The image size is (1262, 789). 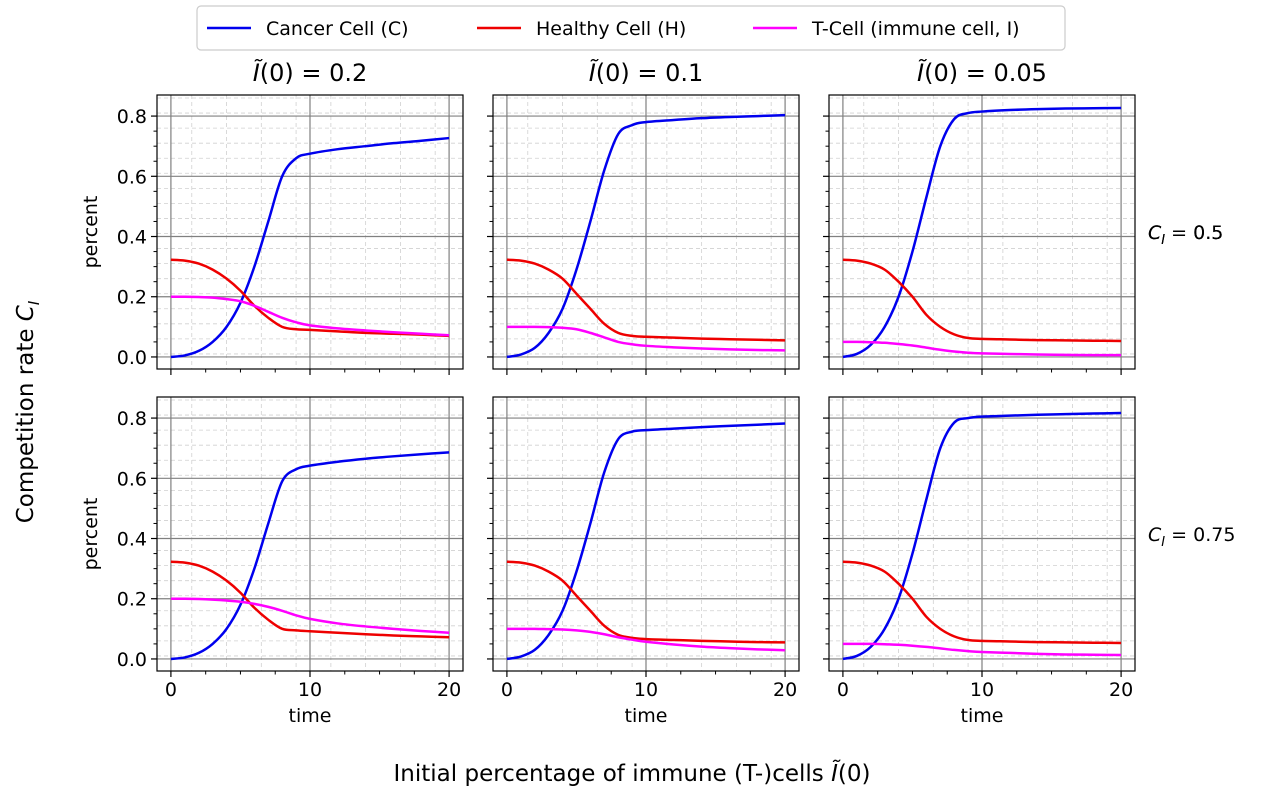 I want to click on legend-label-healthy: Healthy Cell (H), so click(x=611, y=29).